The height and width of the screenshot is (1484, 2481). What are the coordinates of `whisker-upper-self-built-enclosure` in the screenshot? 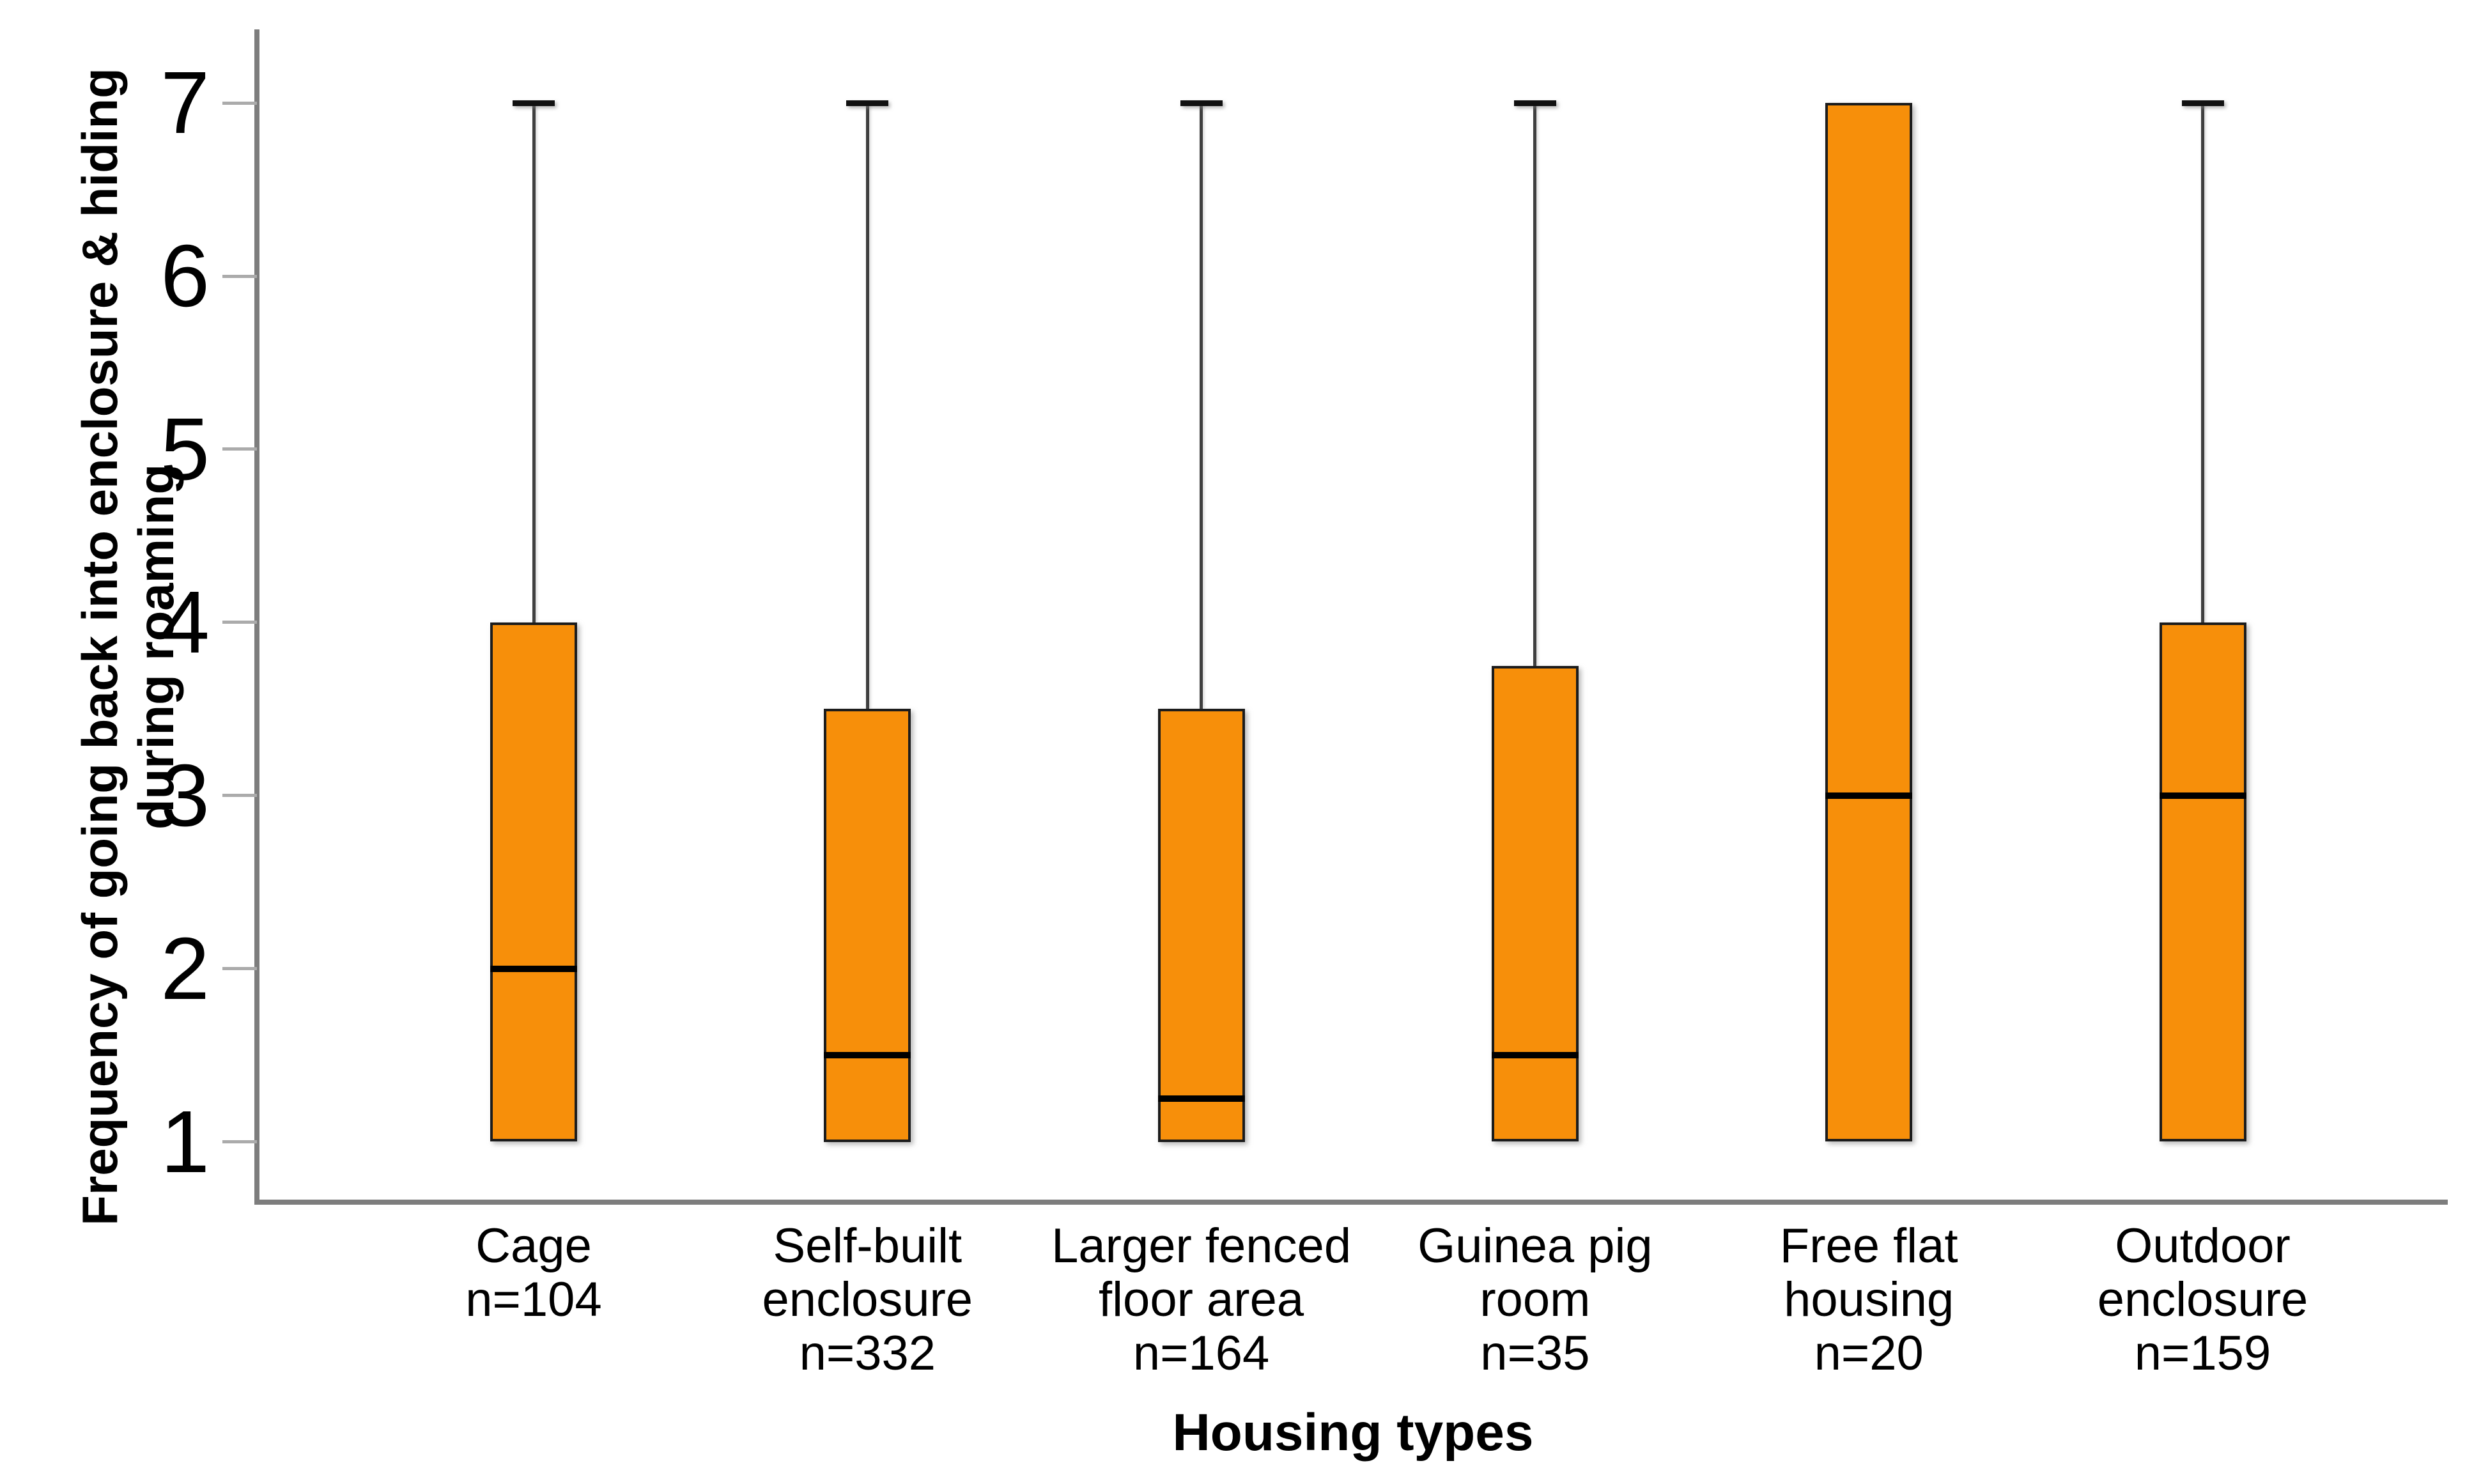 It's located at (867, 406).